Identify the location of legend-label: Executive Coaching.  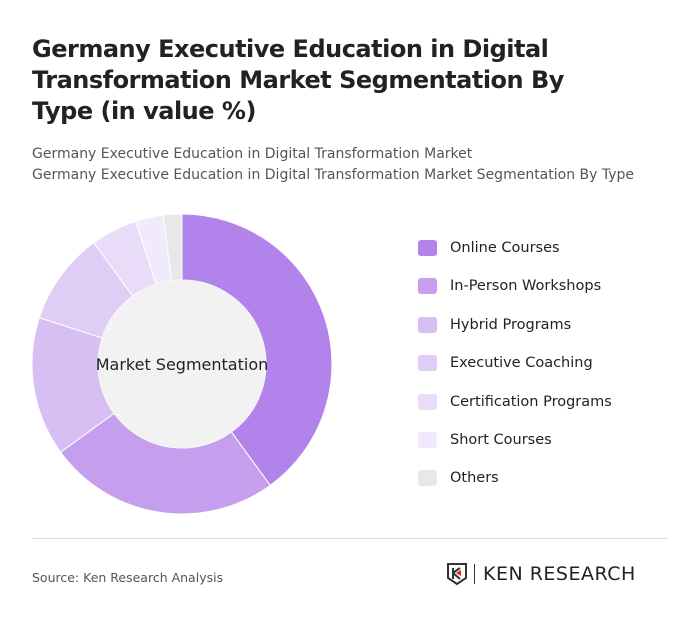
(521, 363).